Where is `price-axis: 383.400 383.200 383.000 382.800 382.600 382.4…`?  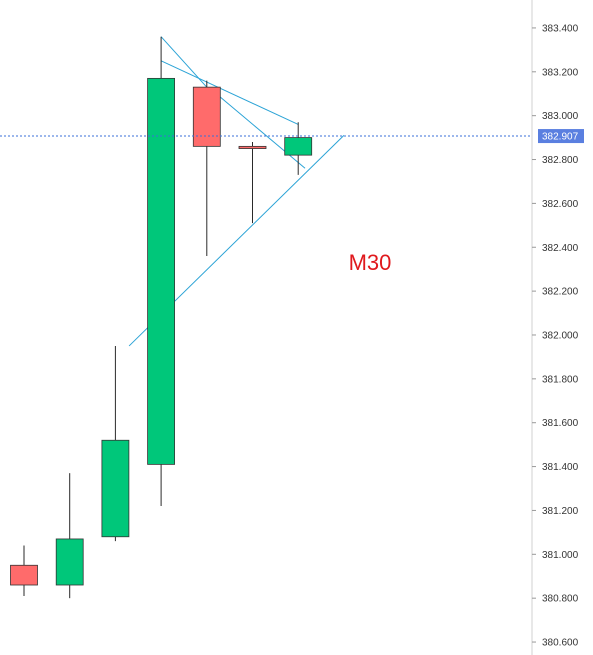 price-axis: 383.400 383.200 383.000 382.800 382.600 382.4… is located at coordinates (555, 327).